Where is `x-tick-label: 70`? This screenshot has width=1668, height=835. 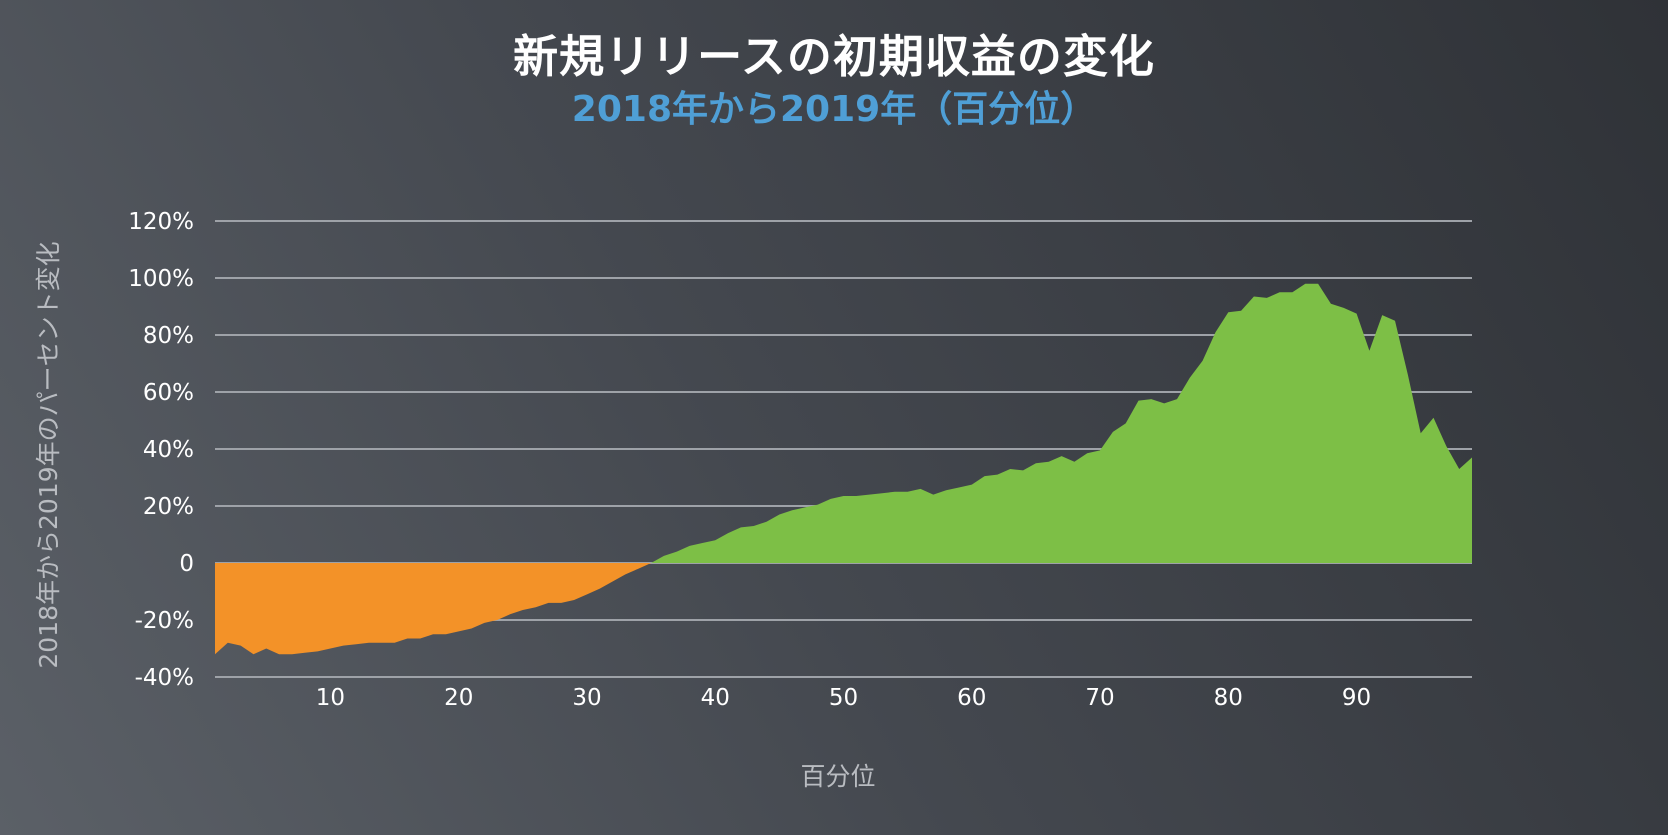
x-tick-label: 70 is located at coordinates (1099, 698).